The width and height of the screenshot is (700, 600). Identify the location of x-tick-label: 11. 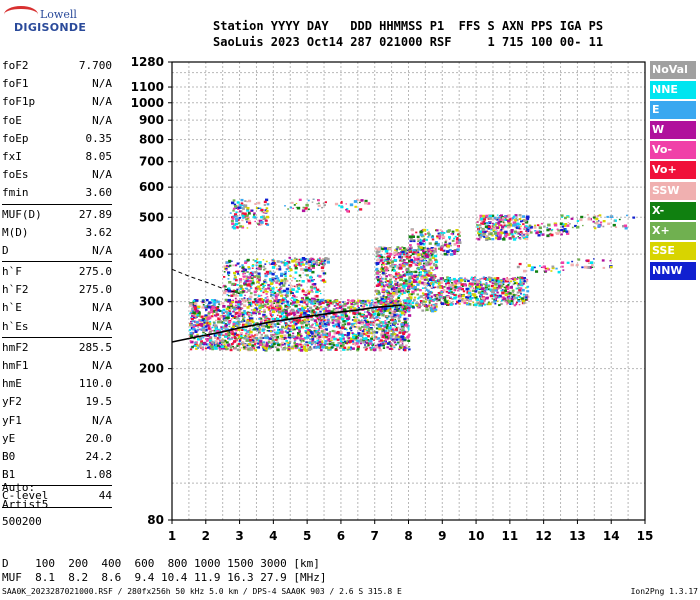
(510, 536).